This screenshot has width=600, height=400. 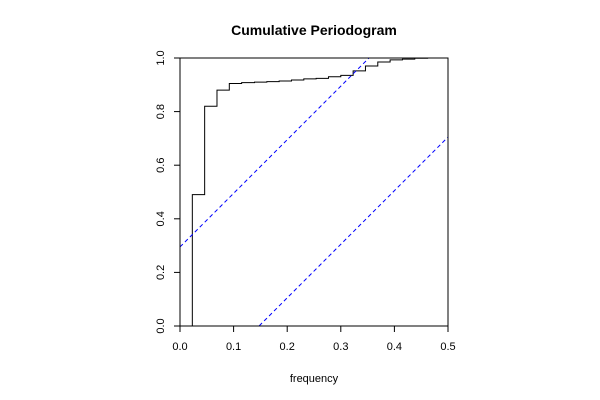 What do you see at coordinates (161, 272) in the screenshot?
I see `y-tick-label-1: 0.2` at bounding box center [161, 272].